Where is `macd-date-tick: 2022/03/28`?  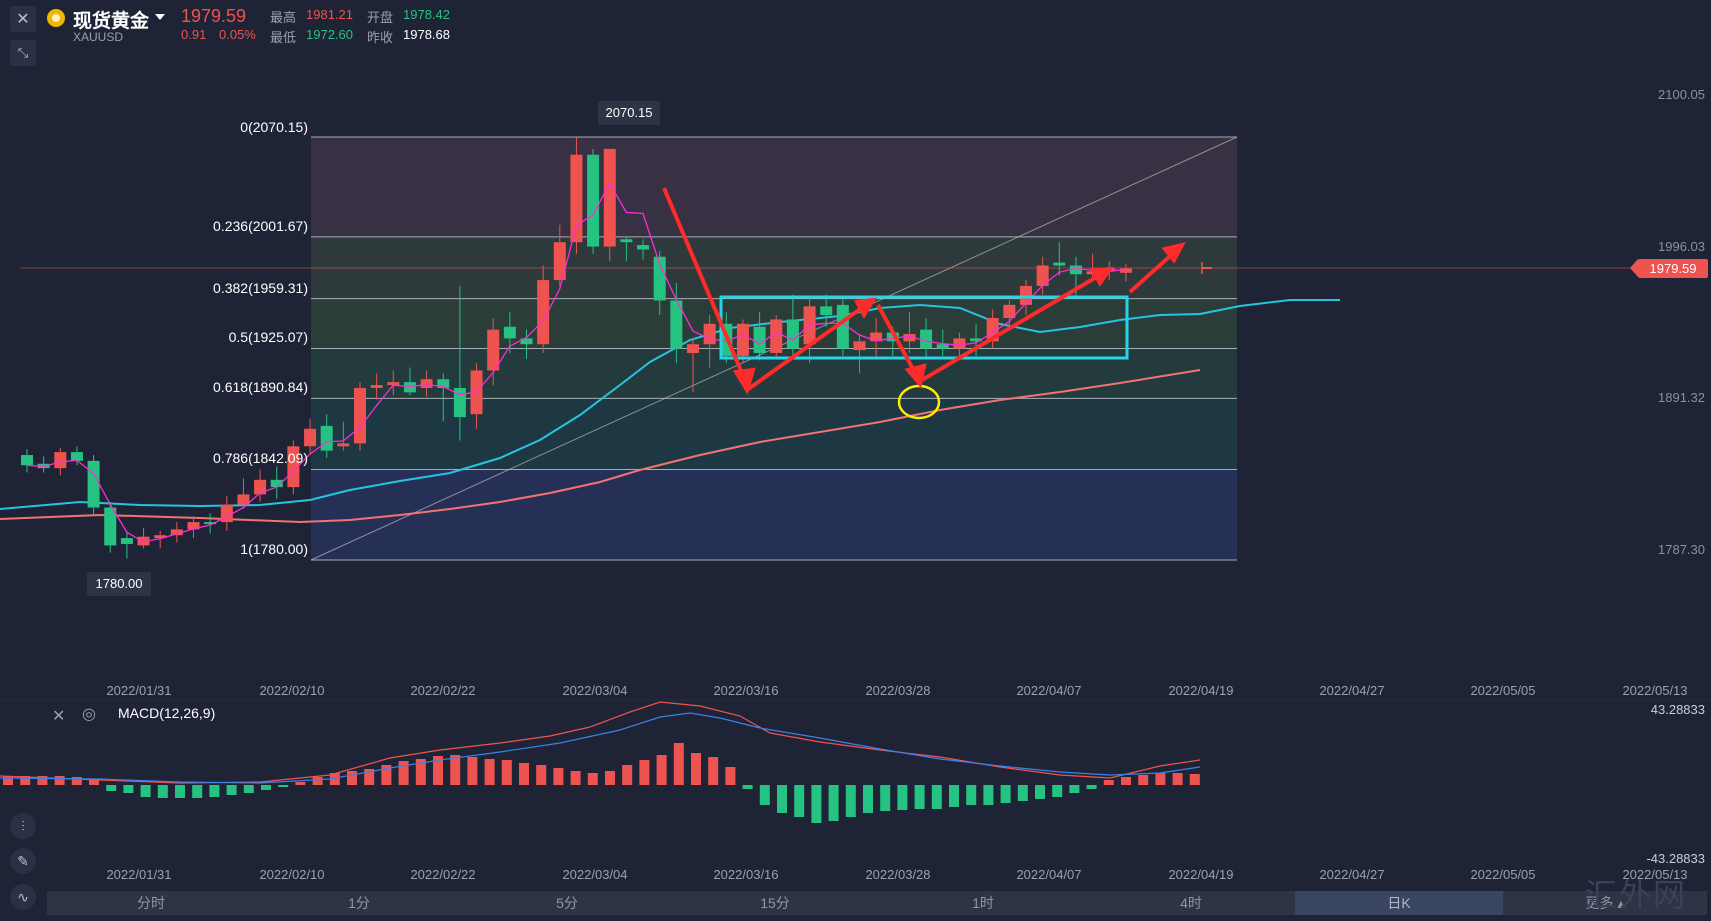
macd-date-tick: 2022/03/28 is located at coordinates (898, 874).